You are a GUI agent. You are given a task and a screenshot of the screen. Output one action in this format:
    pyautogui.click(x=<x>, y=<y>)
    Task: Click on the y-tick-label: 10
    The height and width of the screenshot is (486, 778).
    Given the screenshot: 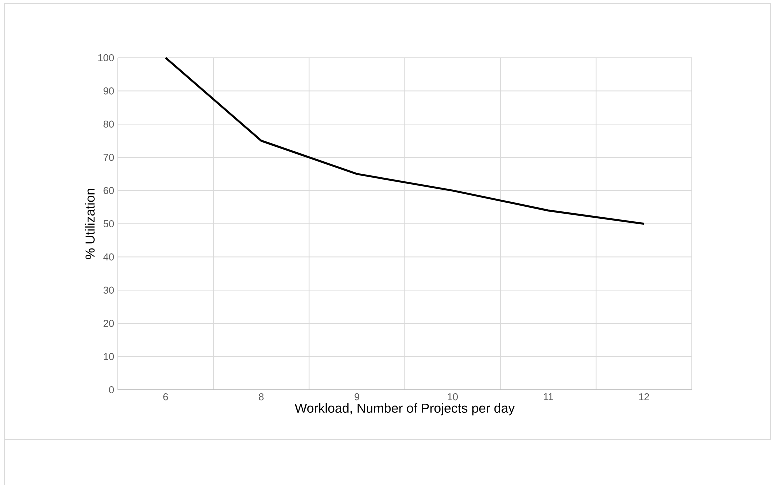 What is the action you would take?
    pyautogui.click(x=109, y=357)
    